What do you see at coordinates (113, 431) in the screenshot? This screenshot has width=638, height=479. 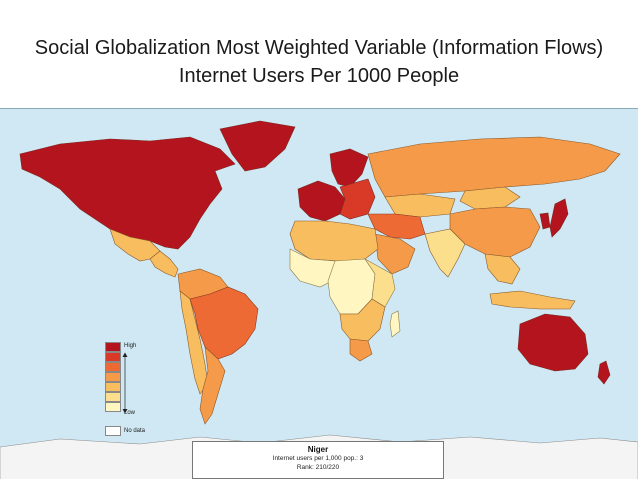 I see `legend-no-data-swatch` at bounding box center [113, 431].